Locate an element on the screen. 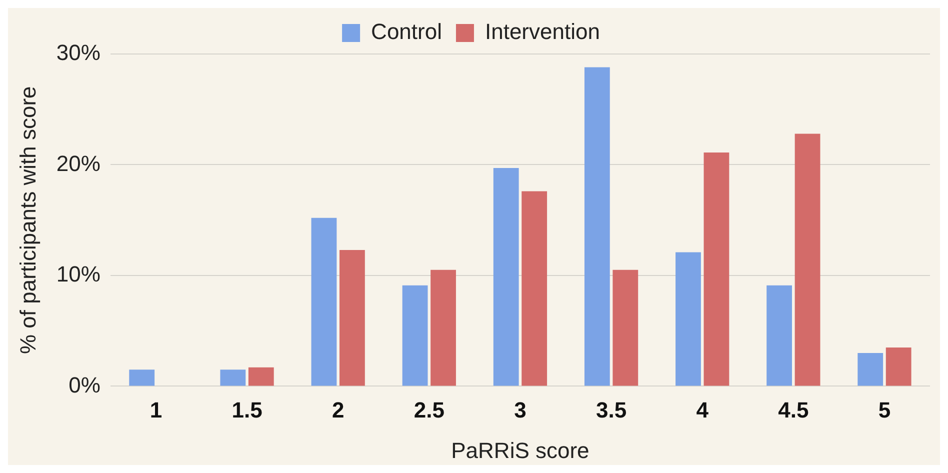 This screenshot has height=473, width=948. y-tick-label: 10% is located at coordinates (78, 274).